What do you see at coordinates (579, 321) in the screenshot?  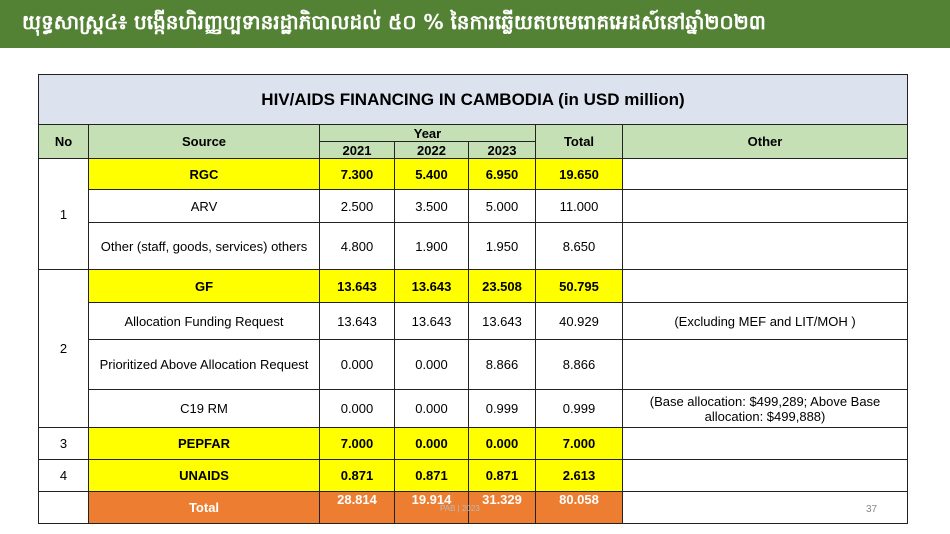 I see `value: 40.929` at bounding box center [579, 321].